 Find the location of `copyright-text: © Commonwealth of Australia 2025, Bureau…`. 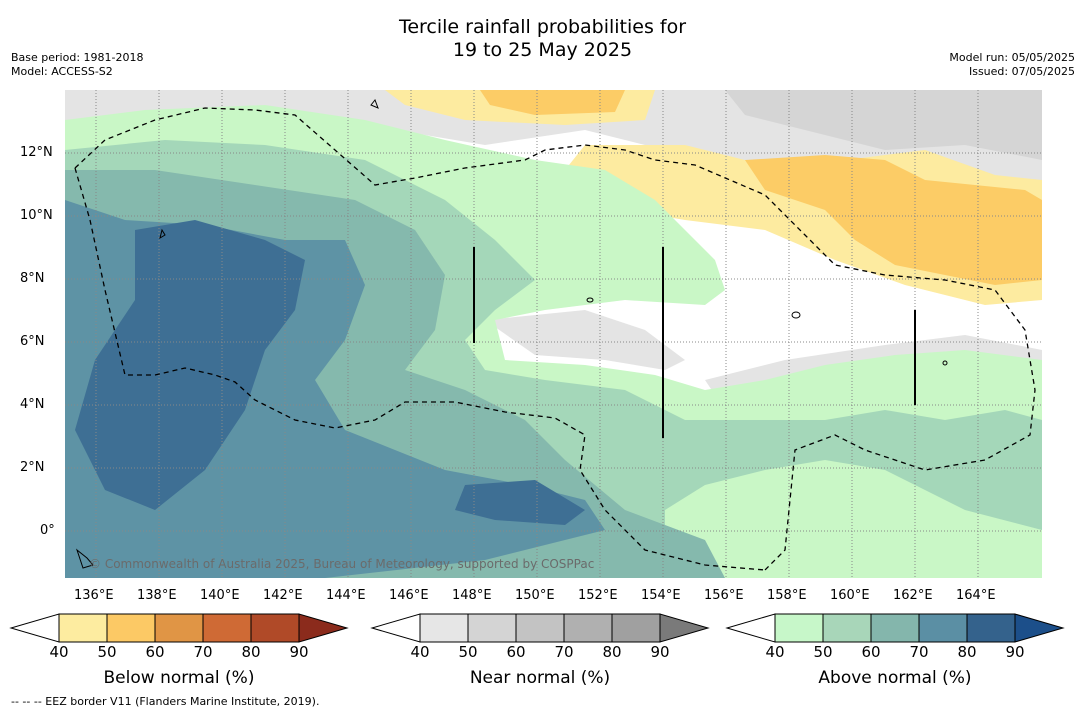

copyright-text: © Commonwealth of Australia 2025, Bureau… is located at coordinates (342, 564).